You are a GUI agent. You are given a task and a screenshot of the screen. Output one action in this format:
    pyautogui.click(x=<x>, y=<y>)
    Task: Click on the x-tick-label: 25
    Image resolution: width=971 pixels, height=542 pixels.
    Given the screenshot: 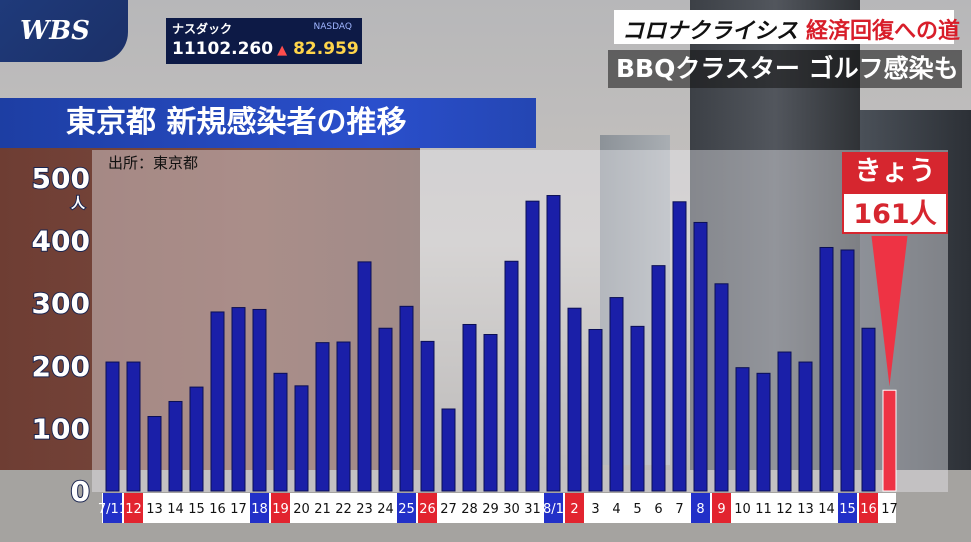 What is the action you would take?
    pyautogui.click(x=406, y=509)
    